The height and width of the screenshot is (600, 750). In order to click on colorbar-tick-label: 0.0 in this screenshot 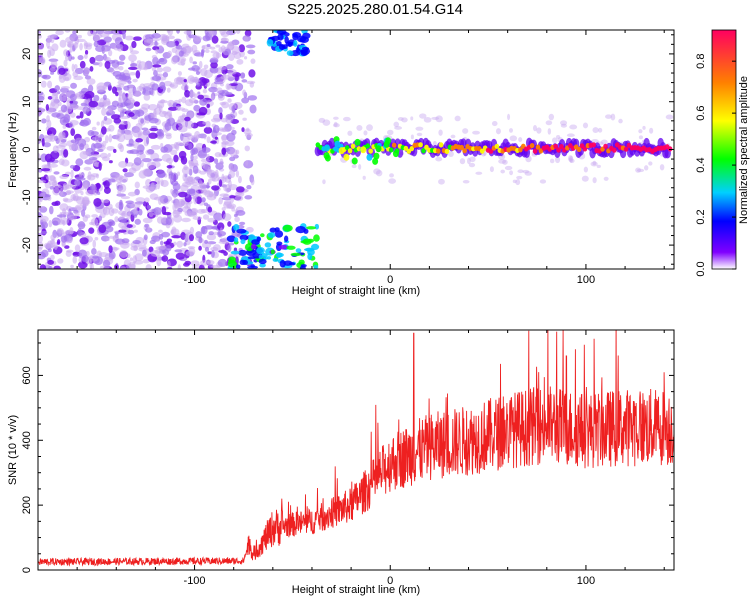, I will do `click(701, 268)`.